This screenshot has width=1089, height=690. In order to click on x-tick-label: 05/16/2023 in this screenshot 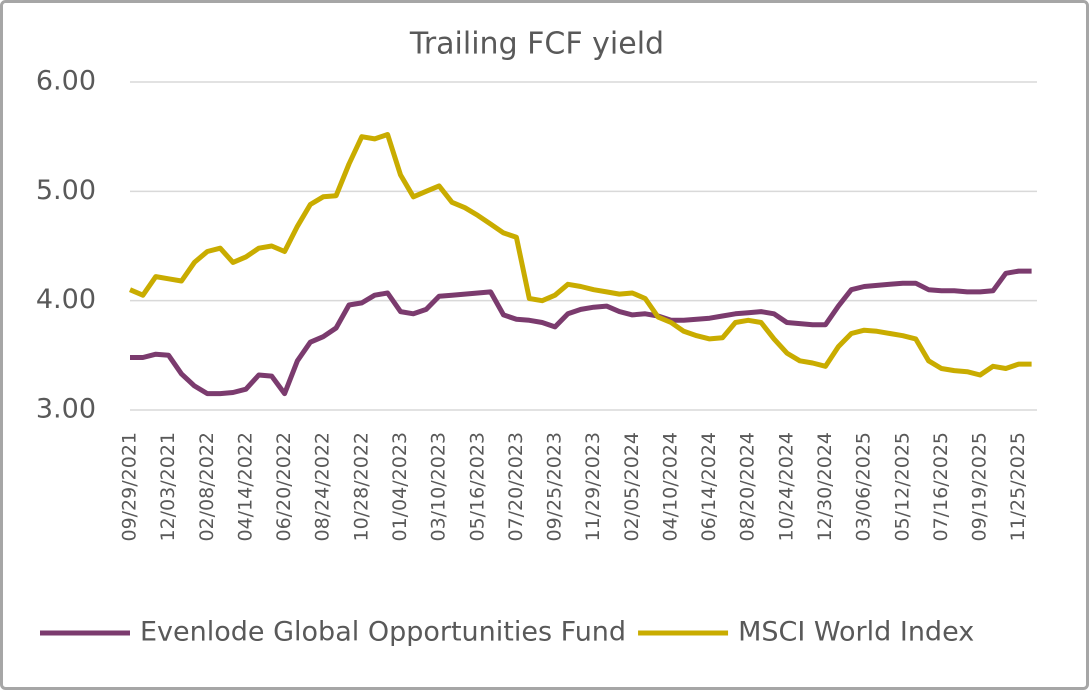, I will do `click(477, 487)`.